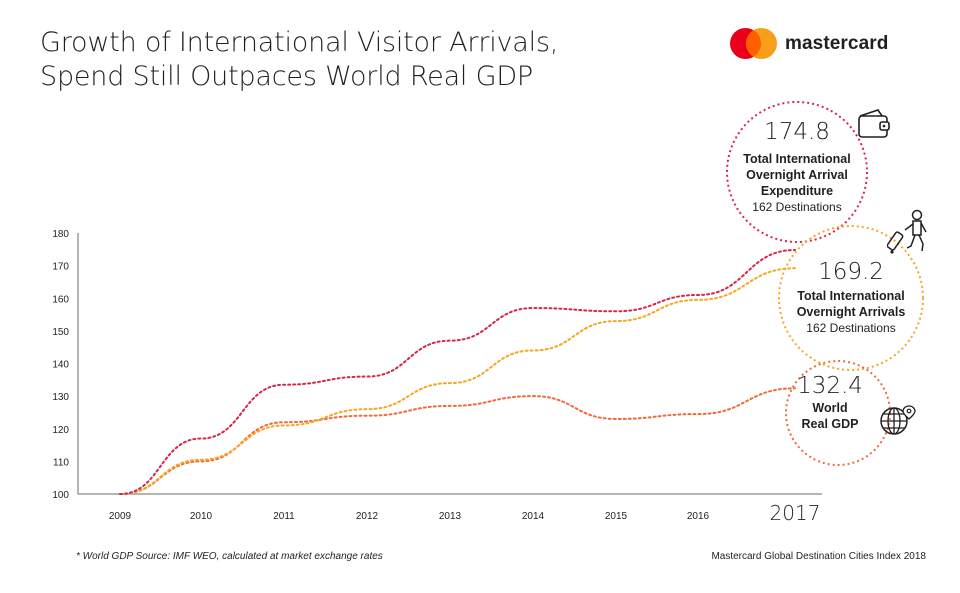 The width and height of the screenshot is (960, 593). What do you see at coordinates (616, 516) in the screenshot?
I see `x-tick-label: 2015` at bounding box center [616, 516].